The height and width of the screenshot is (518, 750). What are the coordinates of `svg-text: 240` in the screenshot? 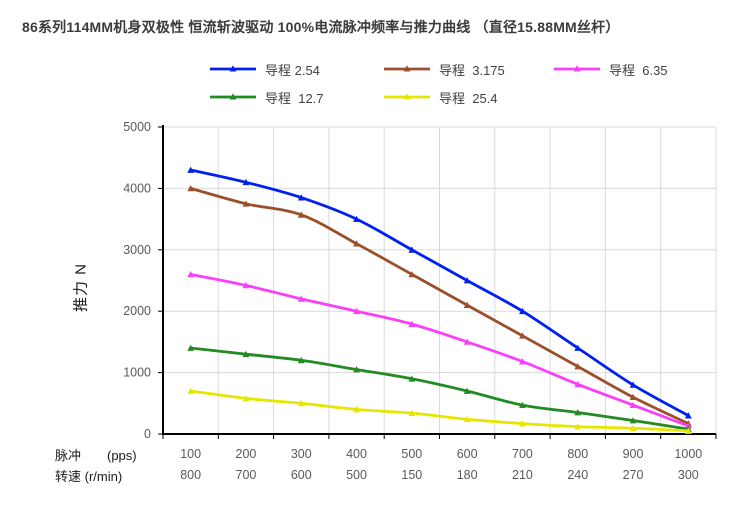 It's located at (577, 475).